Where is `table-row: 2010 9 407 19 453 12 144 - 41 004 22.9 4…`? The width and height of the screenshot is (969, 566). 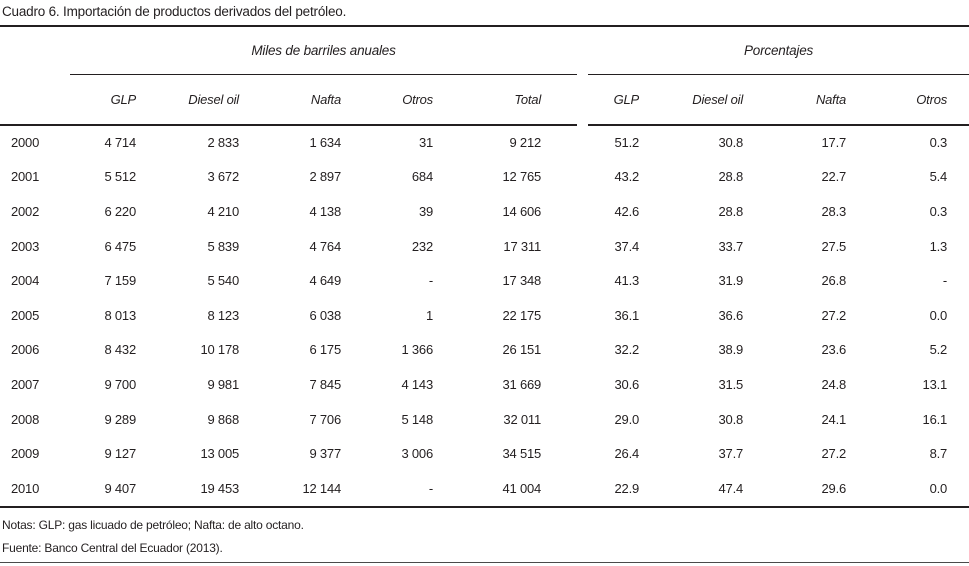 table-row: 2010 9 407 19 453 12 144 - 41 004 22.9 4… is located at coordinates (484, 488).